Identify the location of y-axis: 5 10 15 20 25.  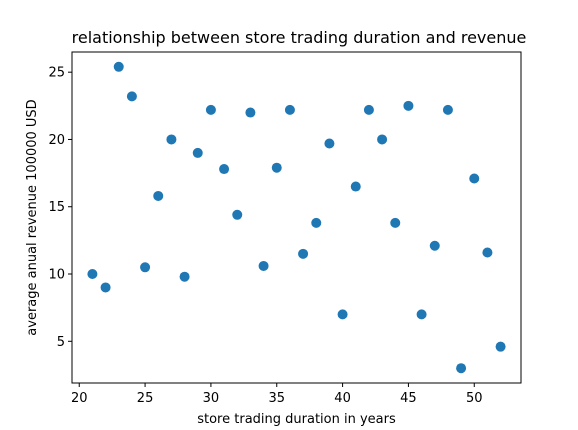
(60, 208).